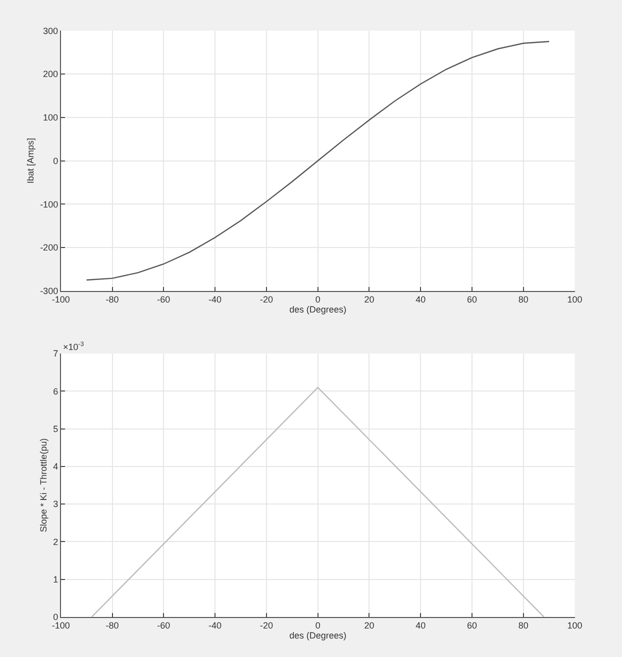  I want to click on y-tick-label: 200, so click(50, 74).